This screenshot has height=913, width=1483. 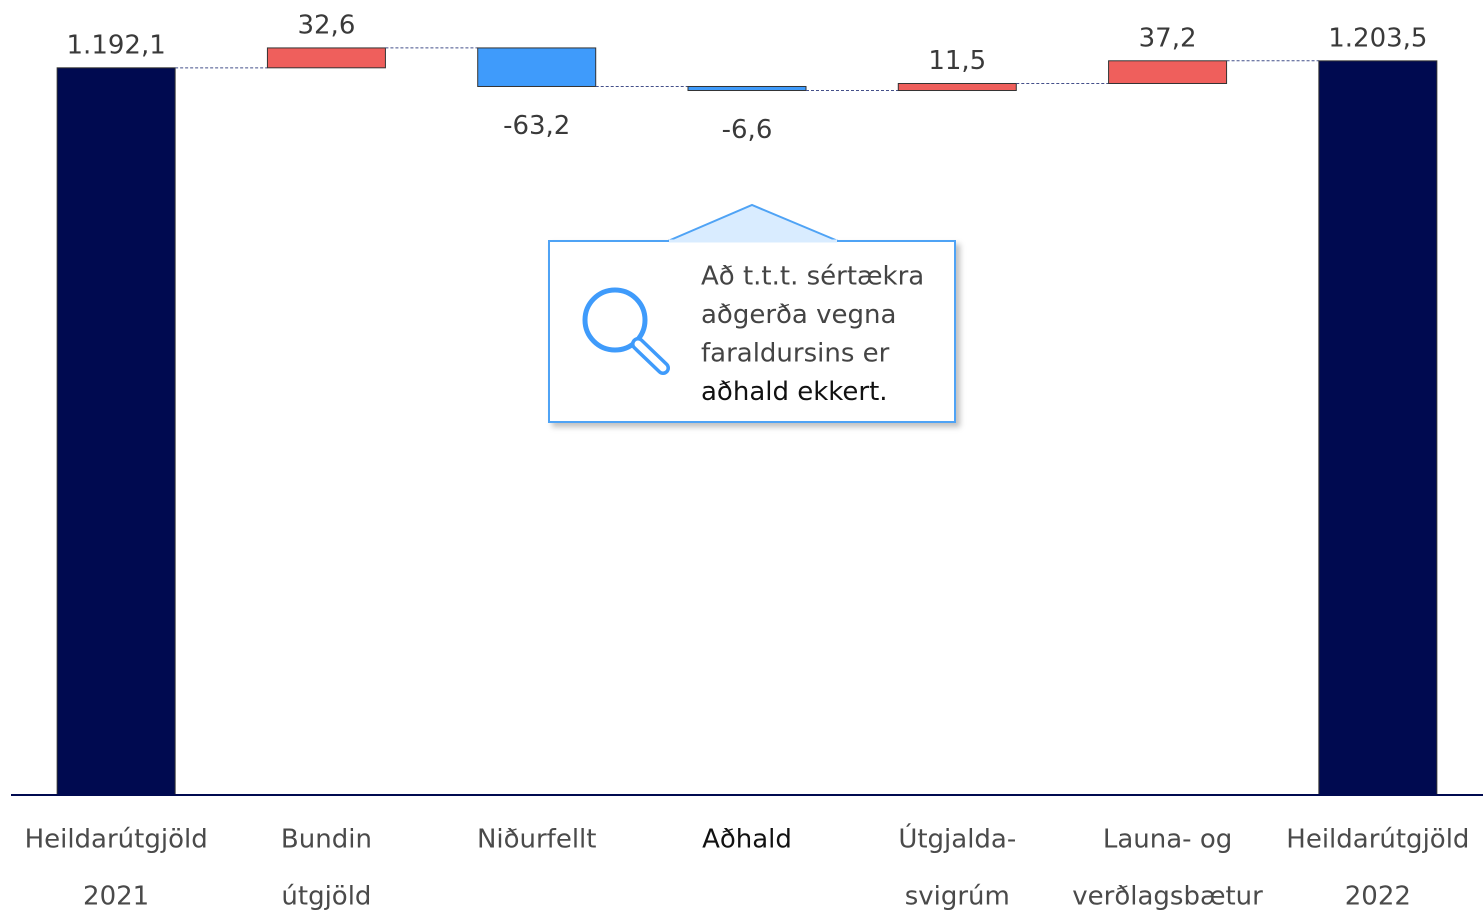 What do you see at coordinates (798, 315) in the screenshot?
I see `annotation-line: aðgerða vegna` at bounding box center [798, 315].